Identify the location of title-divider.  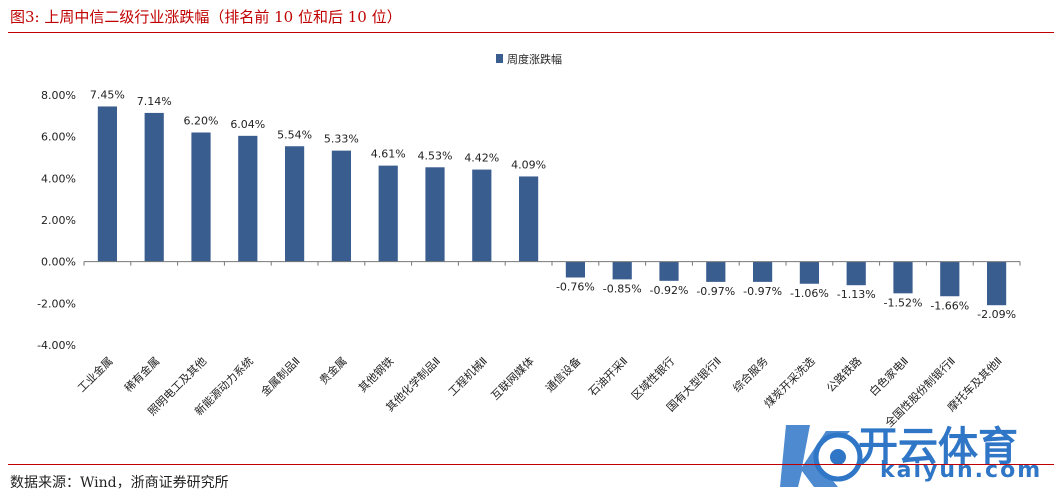
(531, 32).